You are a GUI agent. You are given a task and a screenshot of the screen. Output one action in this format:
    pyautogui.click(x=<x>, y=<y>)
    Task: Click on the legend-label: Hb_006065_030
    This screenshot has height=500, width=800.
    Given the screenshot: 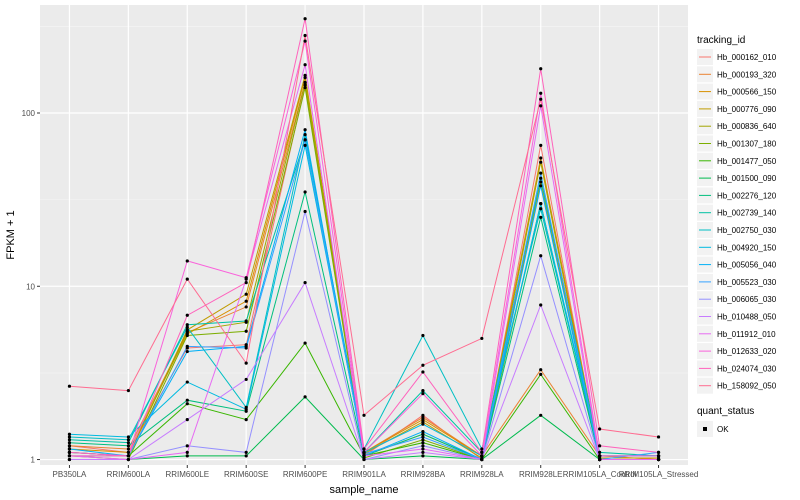 What is the action you would take?
    pyautogui.click(x=747, y=299)
    